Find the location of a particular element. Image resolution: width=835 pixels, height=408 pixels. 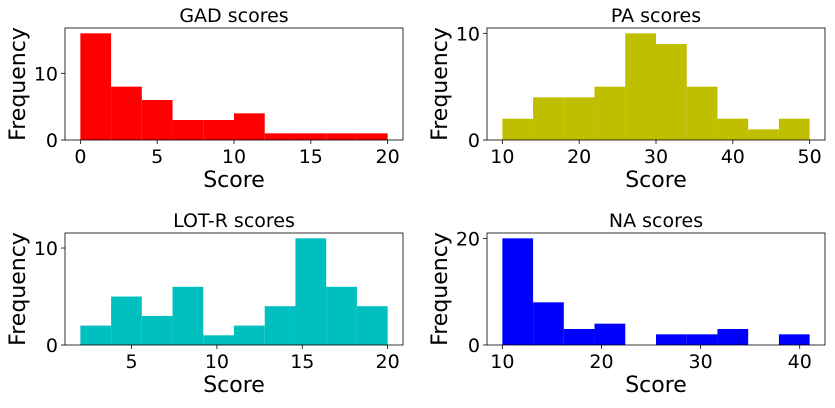

x-tick-label: 50 is located at coordinates (810, 157).